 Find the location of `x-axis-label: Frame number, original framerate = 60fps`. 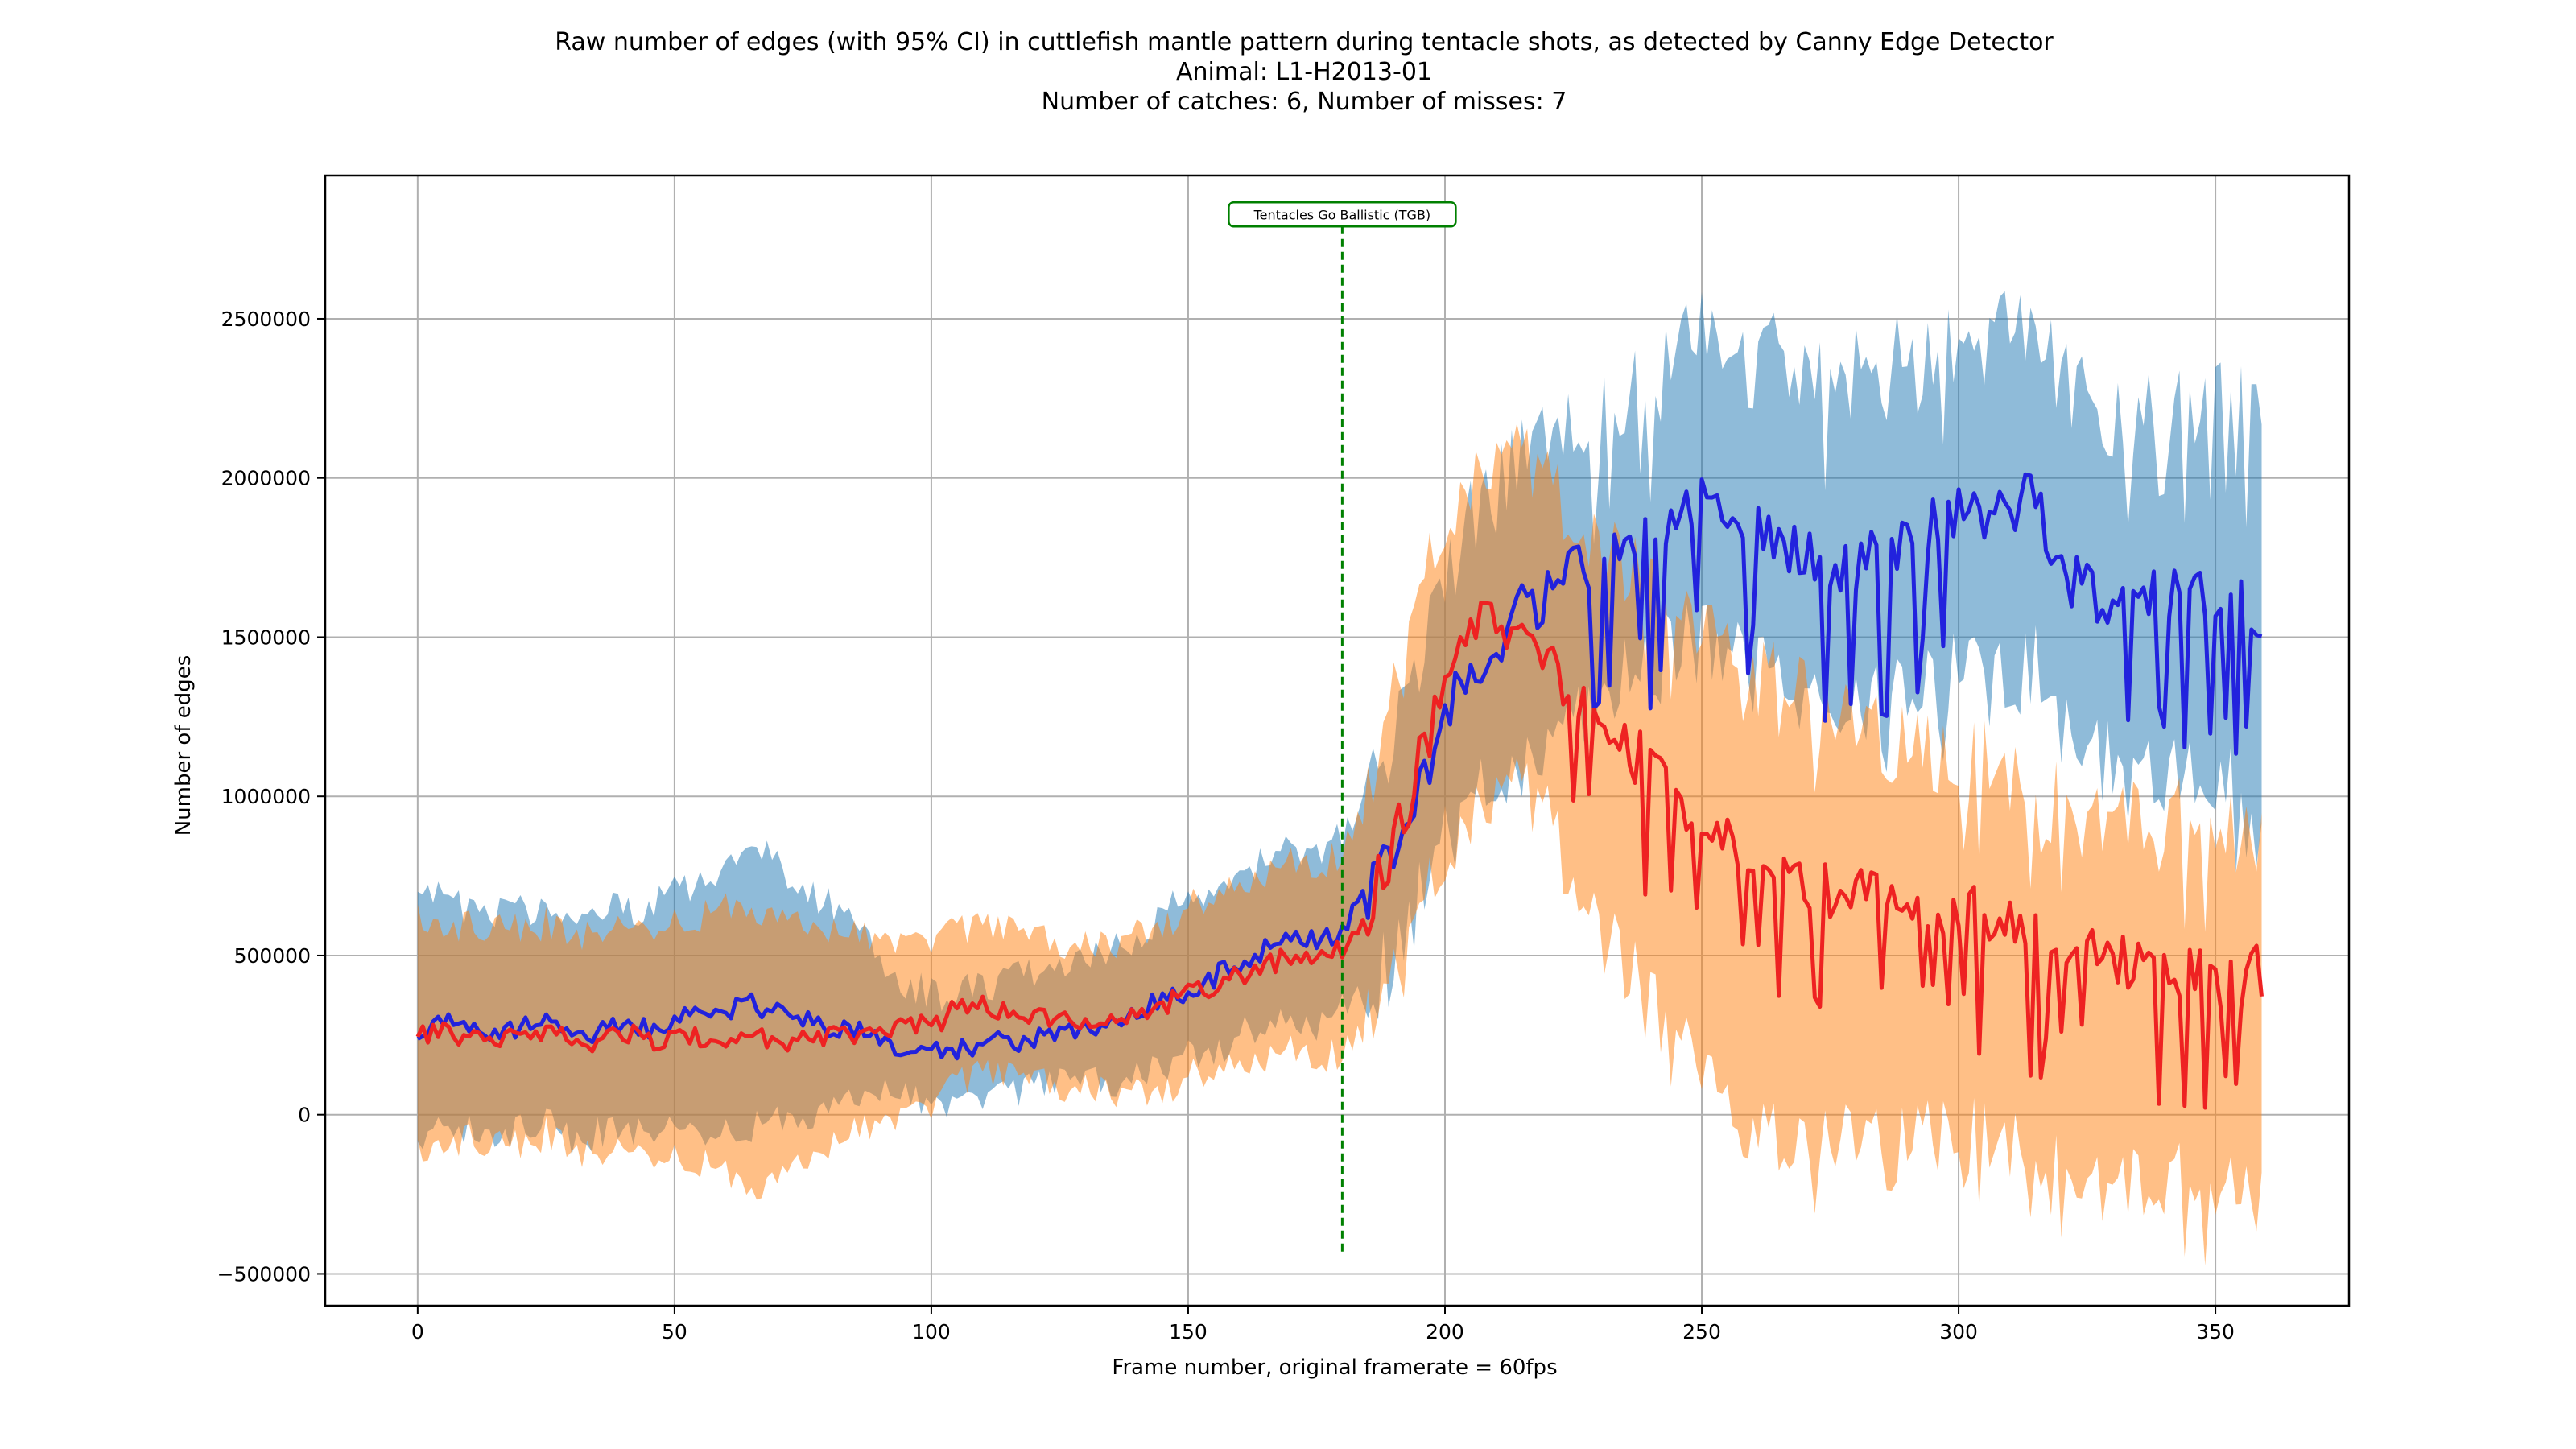

x-axis-label: Frame number, original framerate = 60fps is located at coordinates (1334, 1368).